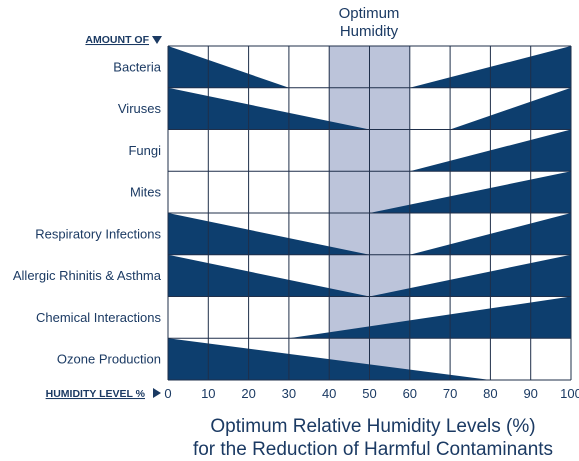 The width and height of the screenshot is (579, 461). Describe the element at coordinates (289, 393) in the screenshot. I see `x-tick-label: 30` at that location.